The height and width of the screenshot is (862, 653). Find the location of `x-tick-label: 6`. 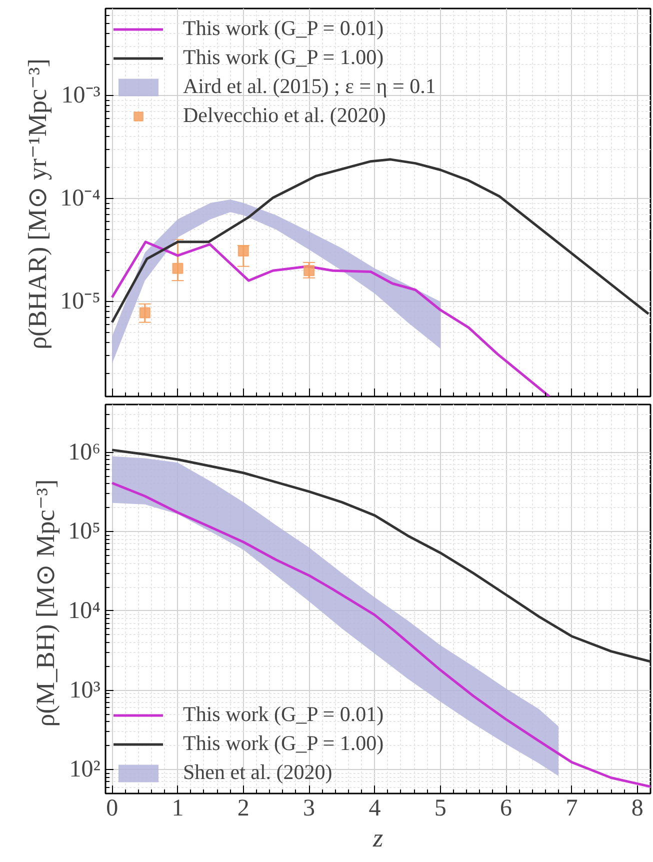

x-tick-label: 6 is located at coordinates (506, 809).